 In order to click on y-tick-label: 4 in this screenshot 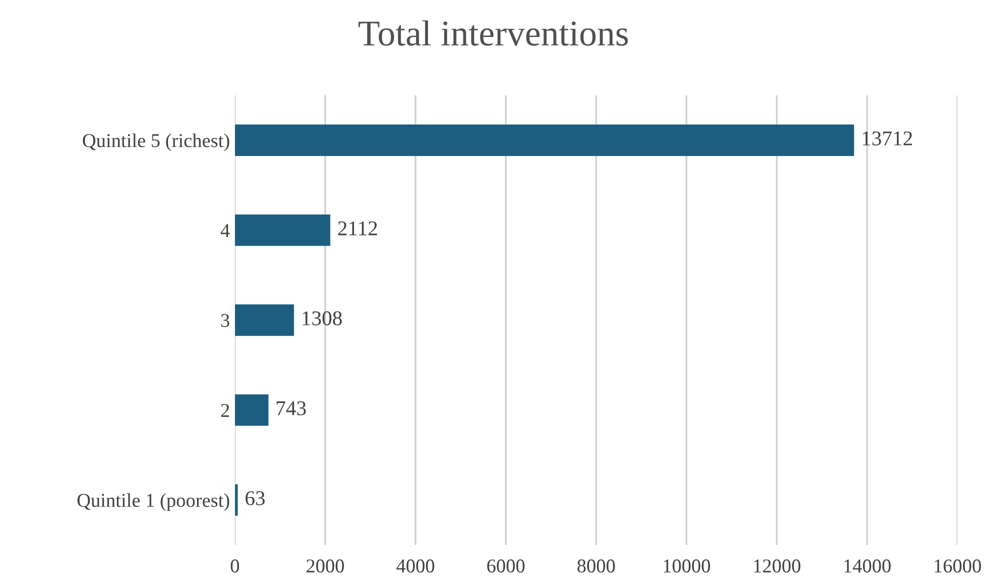, I will do `click(225, 230)`.